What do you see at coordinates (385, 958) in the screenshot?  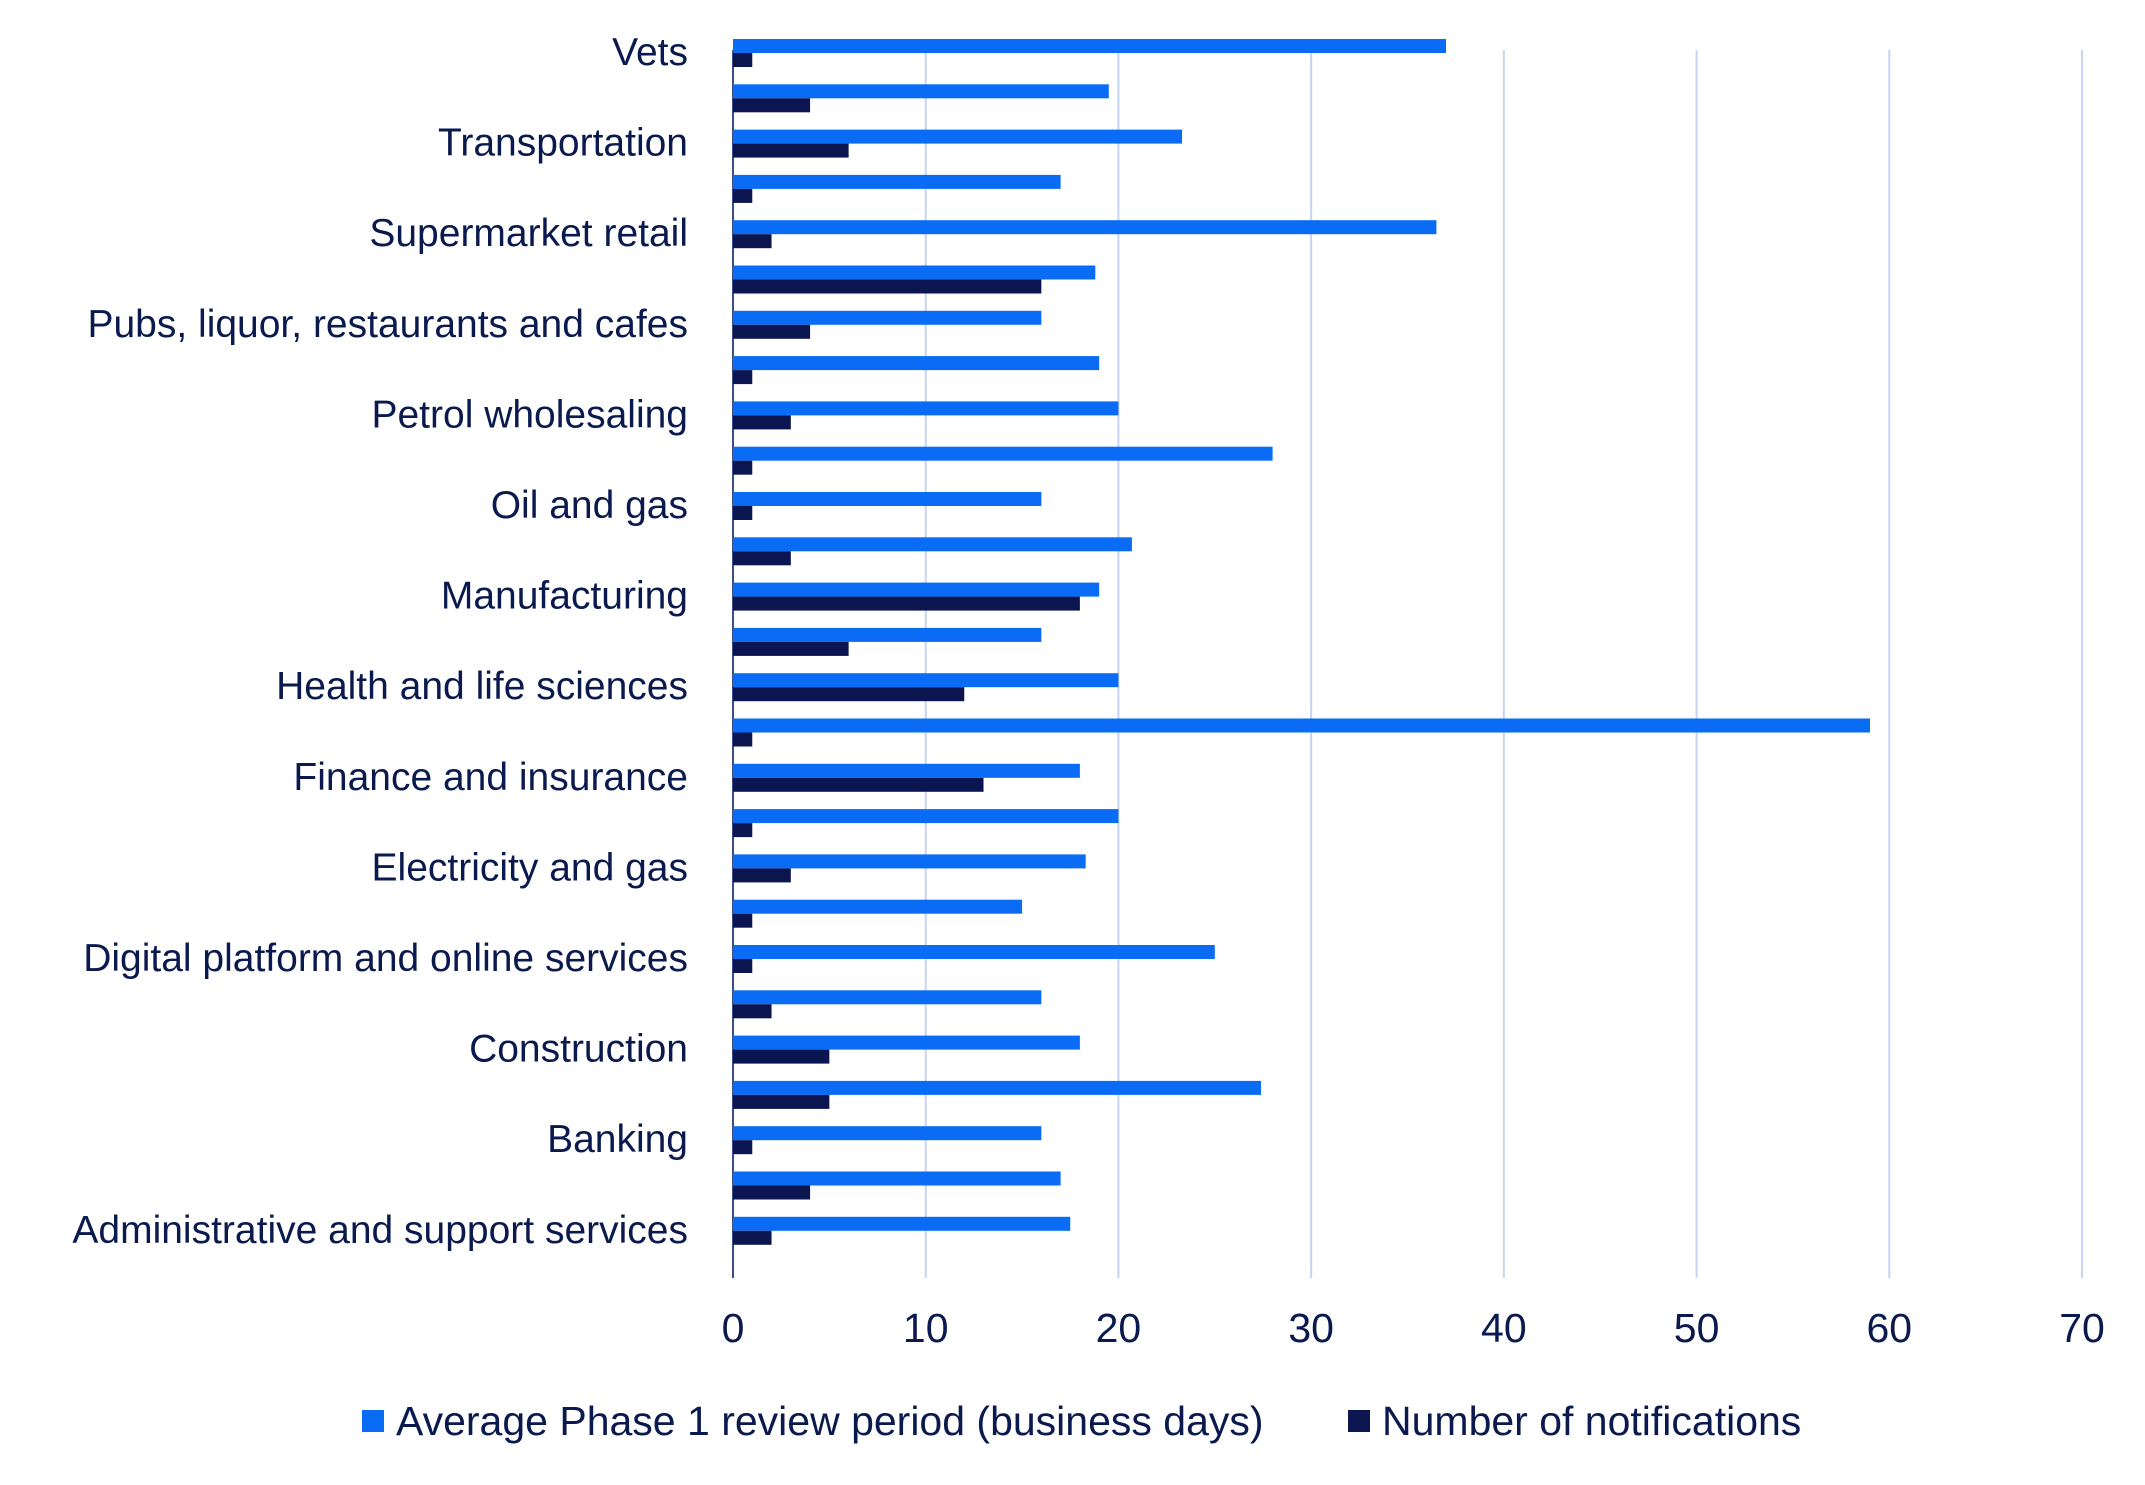 I see `category-label-20: Digital platform and online services` at bounding box center [385, 958].